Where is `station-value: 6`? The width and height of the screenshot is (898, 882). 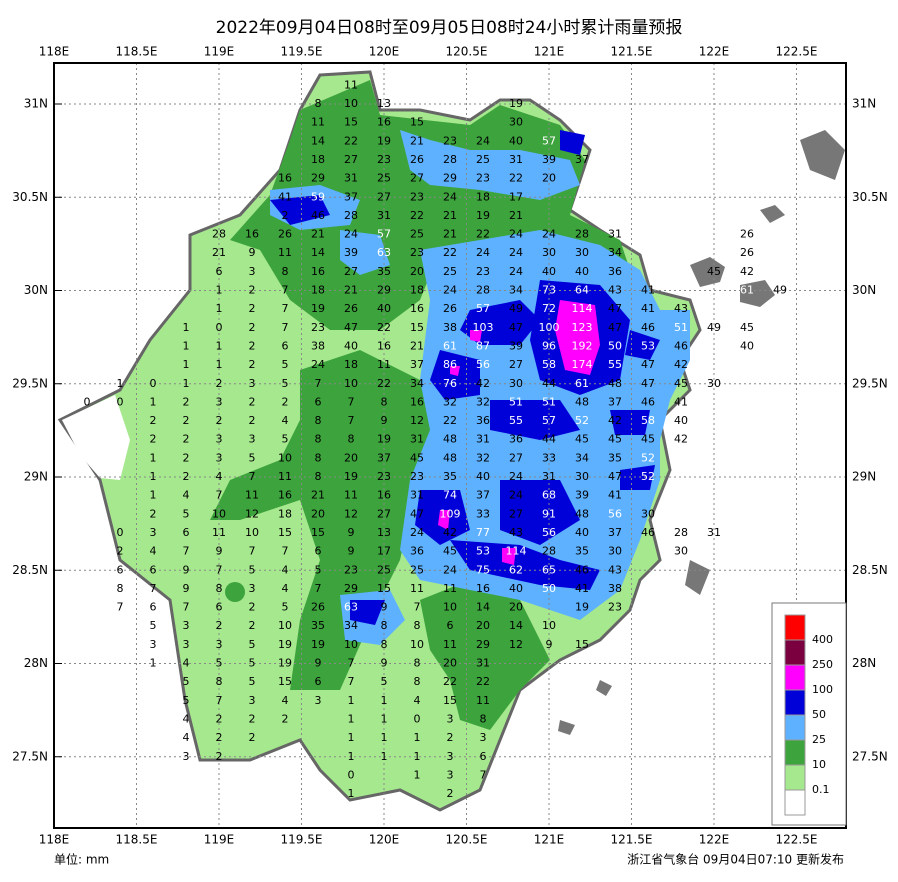
station-value: 6 is located at coordinates (219, 271).